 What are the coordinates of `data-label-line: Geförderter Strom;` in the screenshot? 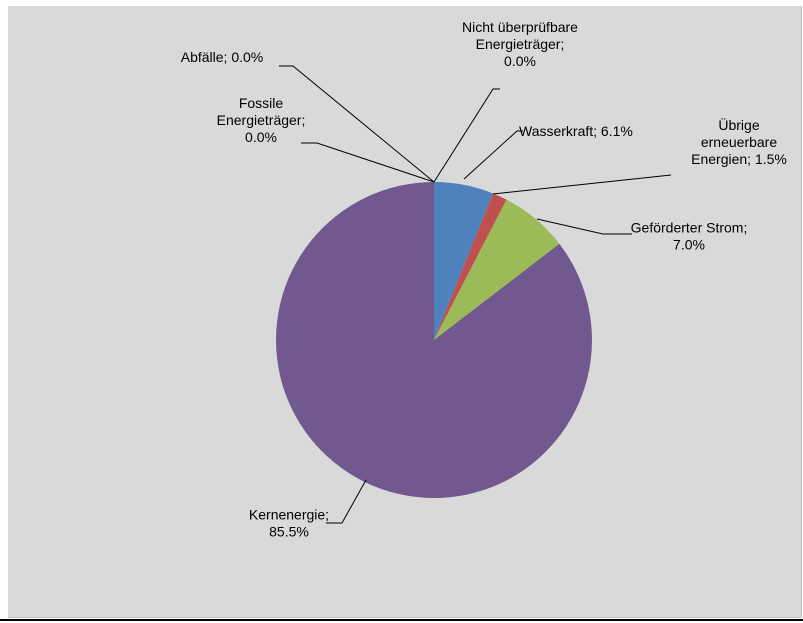 It's located at (689, 228).